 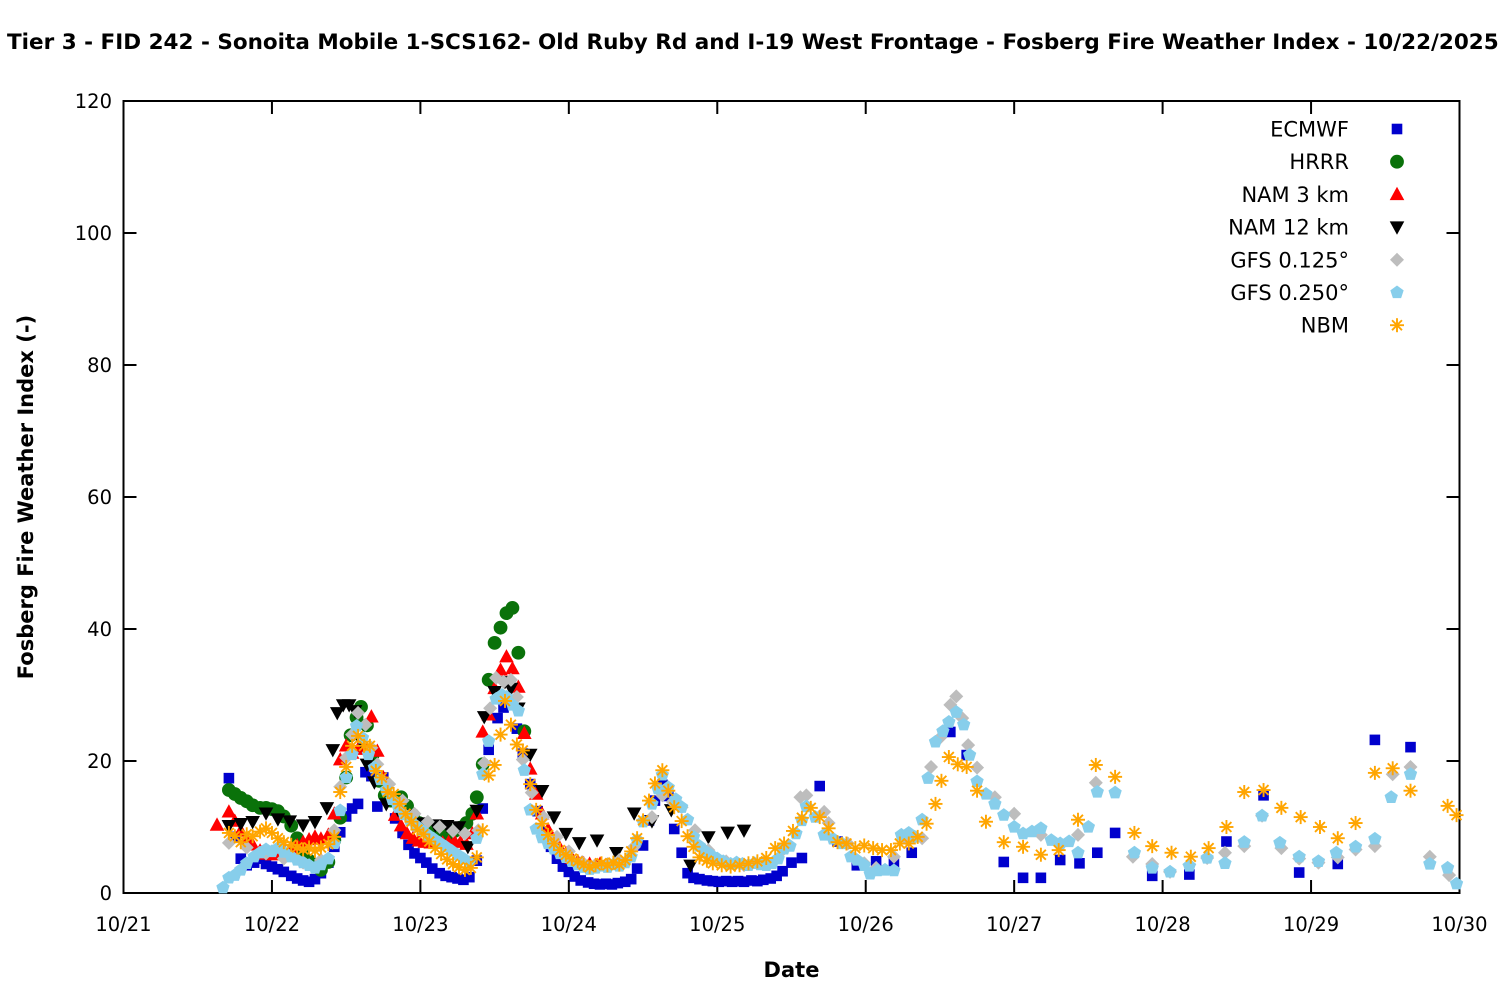 I want to click on x-tick-label: 10/25, so click(x=717, y=924).